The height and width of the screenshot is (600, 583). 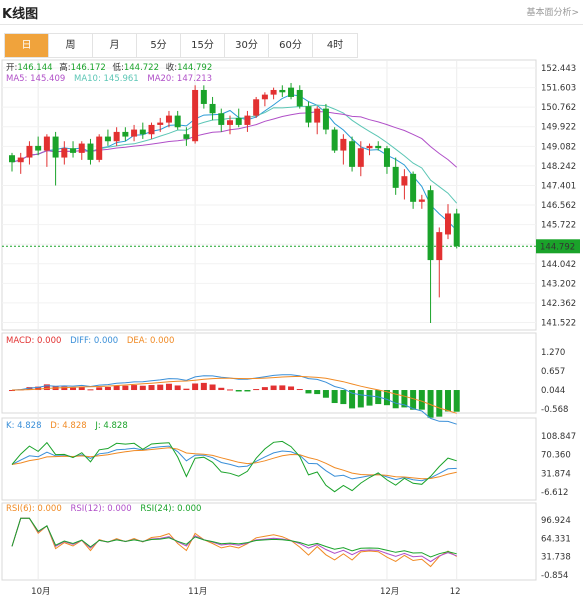 What do you see at coordinates (115, 45) in the screenshot?
I see `tab-month: 月` at bounding box center [115, 45].